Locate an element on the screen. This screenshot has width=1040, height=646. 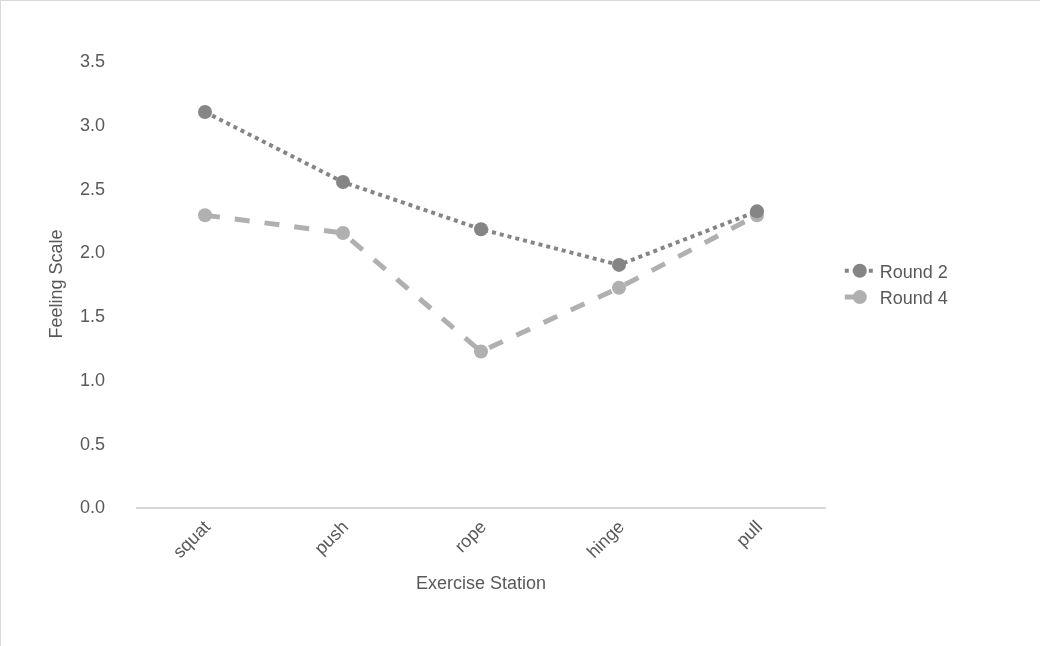
y-tick-label: 3.5 is located at coordinates (92, 61).